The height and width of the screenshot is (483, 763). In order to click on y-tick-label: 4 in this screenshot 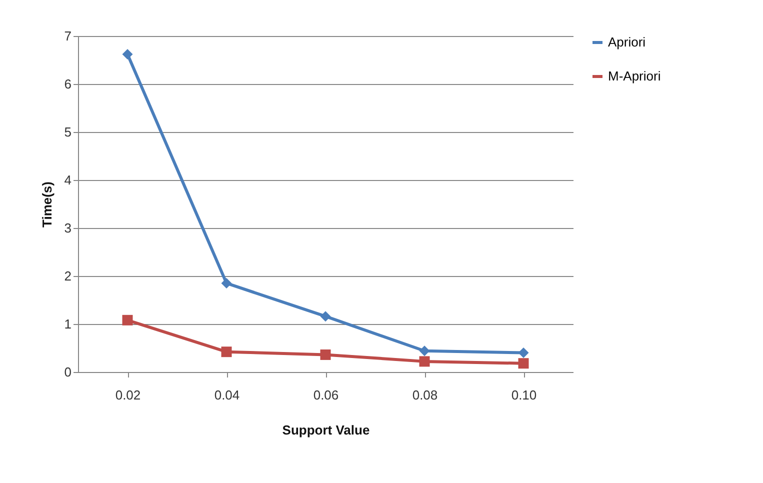, I will do `click(68, 180)`.